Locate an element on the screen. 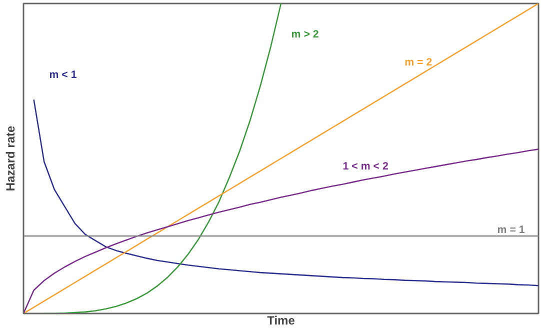  series-label: m = 1 is located at coordinates (511, 230).